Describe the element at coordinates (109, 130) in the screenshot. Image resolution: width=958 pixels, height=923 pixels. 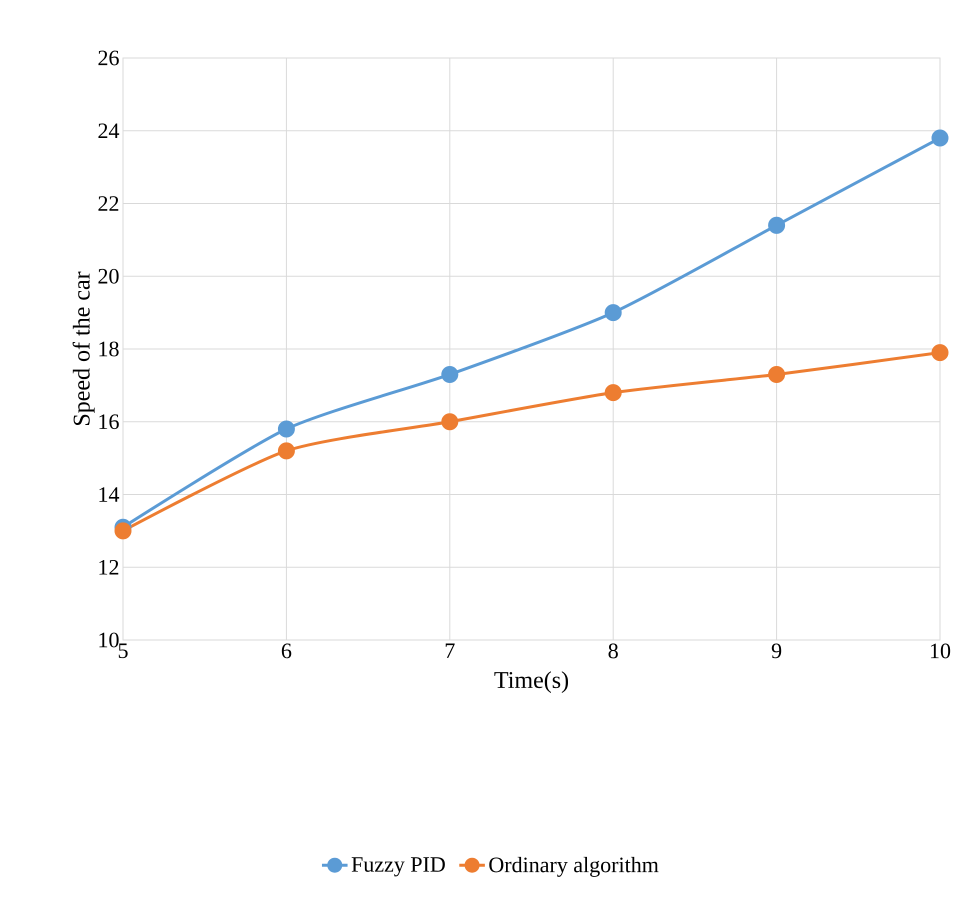
I see `y-tick-label: 24` at that location.